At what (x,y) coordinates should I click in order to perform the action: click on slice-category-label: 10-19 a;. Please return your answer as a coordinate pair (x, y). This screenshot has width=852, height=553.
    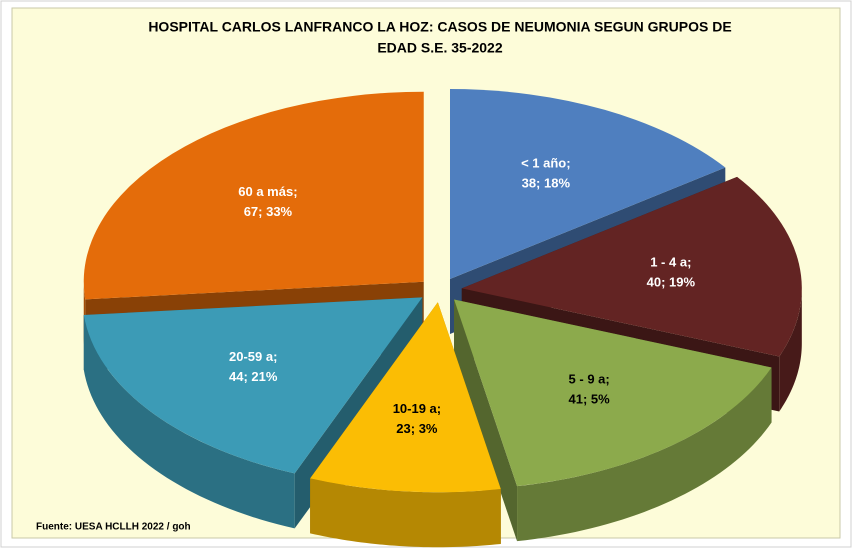
    Looking at the image, I should click on (417, 408).